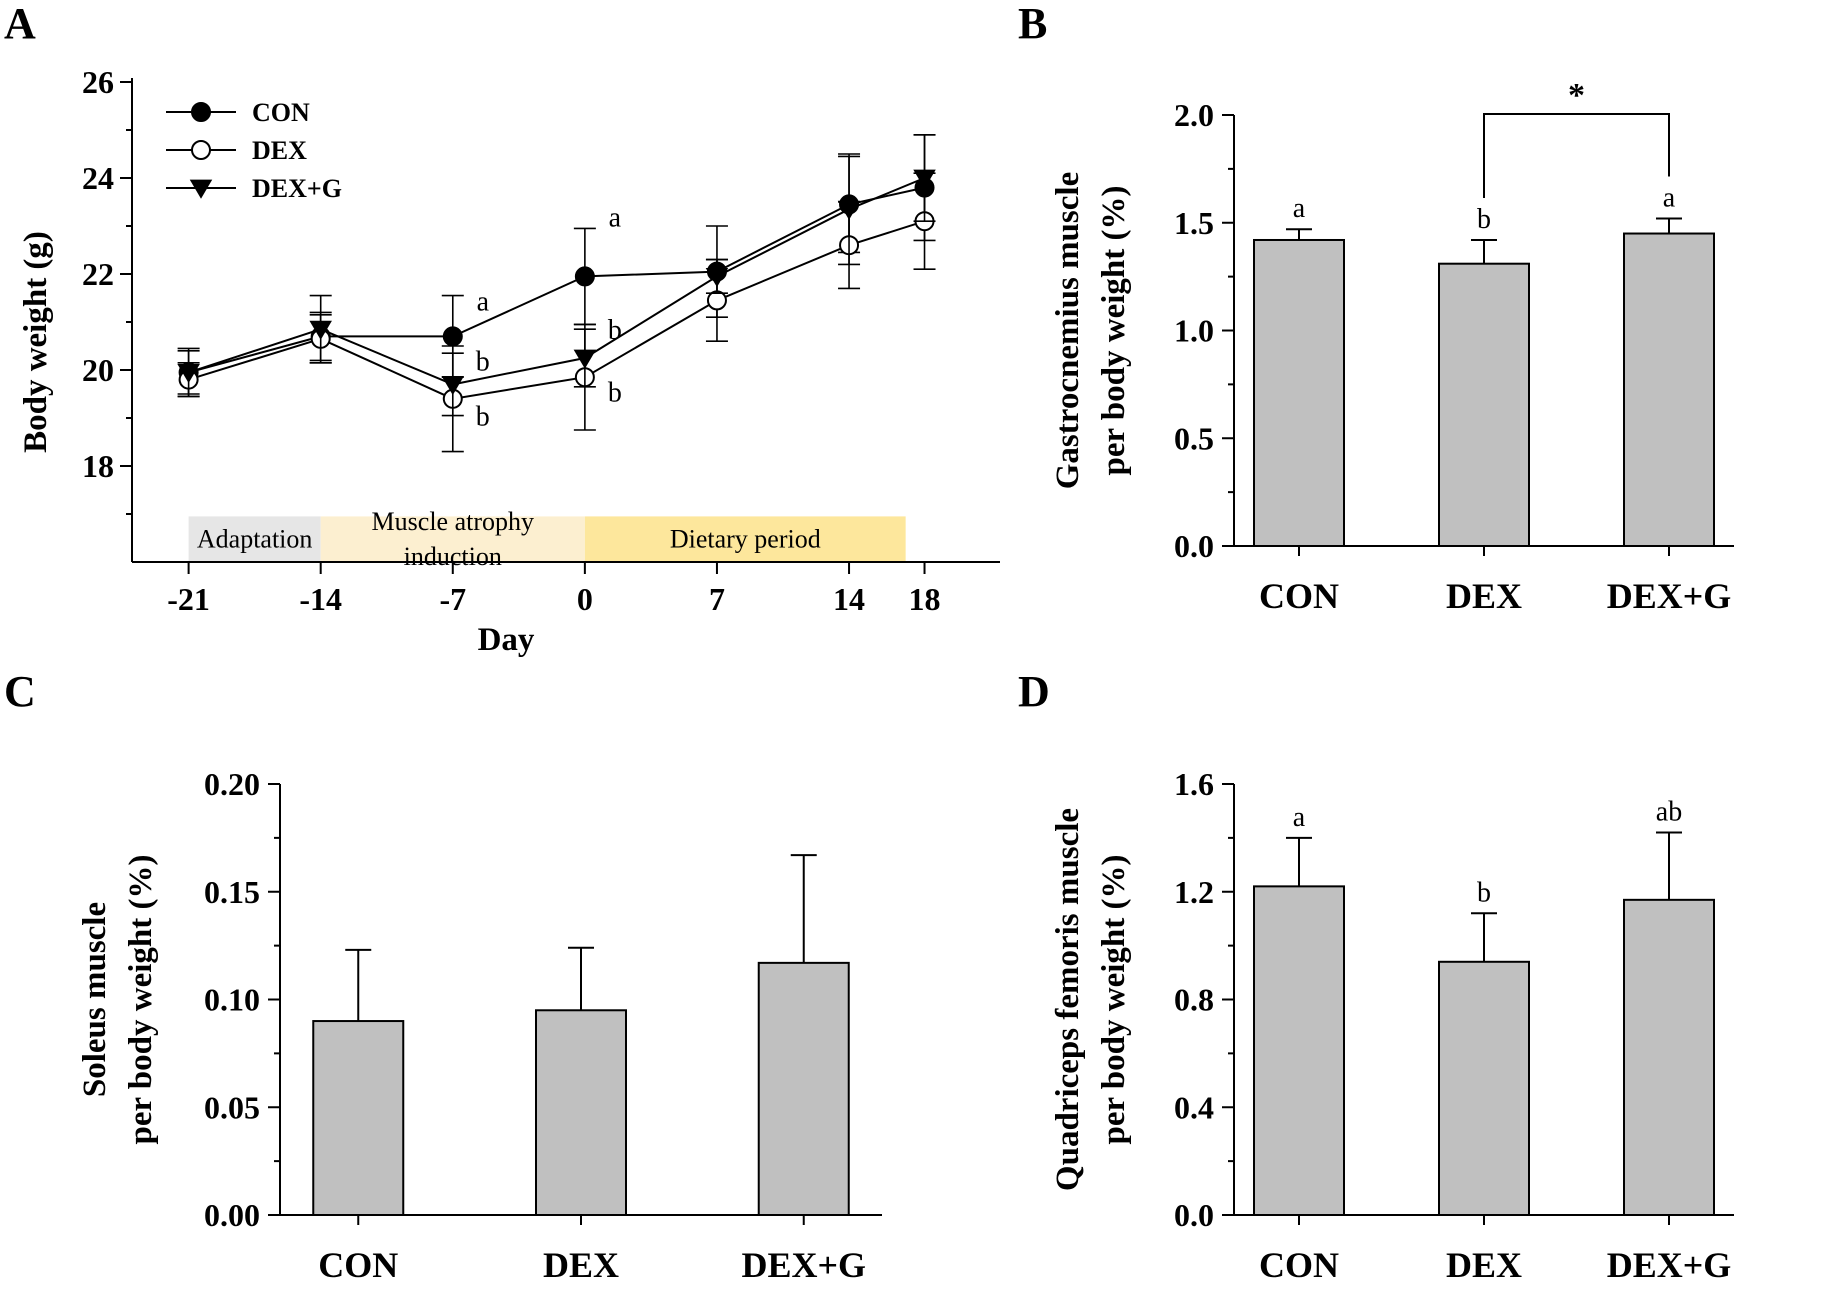 The image size is (1847, 1289). I want to click on y-axis-title: Soleus muscle, so click(95, 999).